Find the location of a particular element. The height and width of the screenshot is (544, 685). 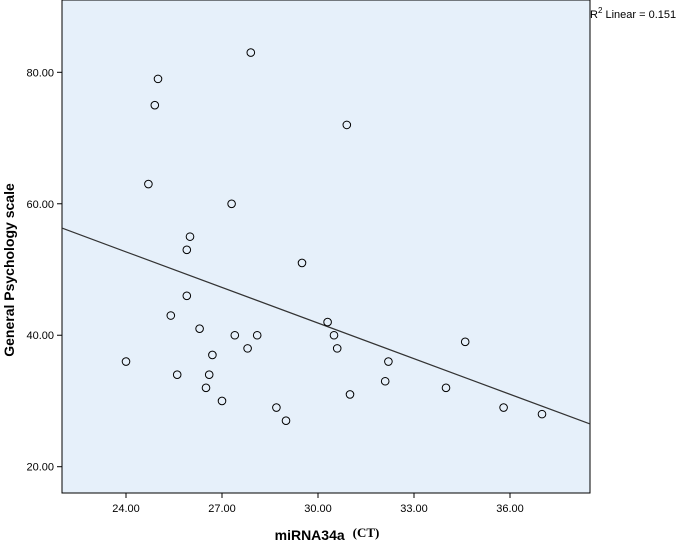

x-tick-label: 30.00 is located at coordinates (318, 509).